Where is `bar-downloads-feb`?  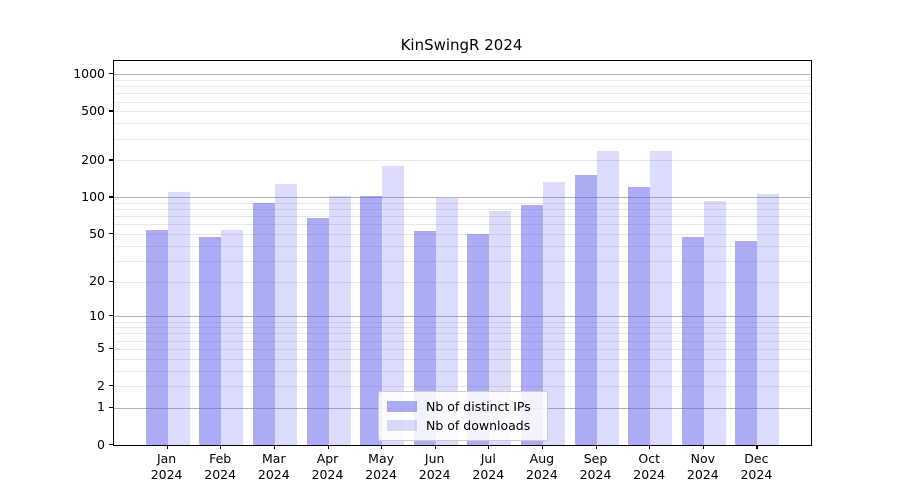 bar-downloads-feb is located at coordinates (232, 337).